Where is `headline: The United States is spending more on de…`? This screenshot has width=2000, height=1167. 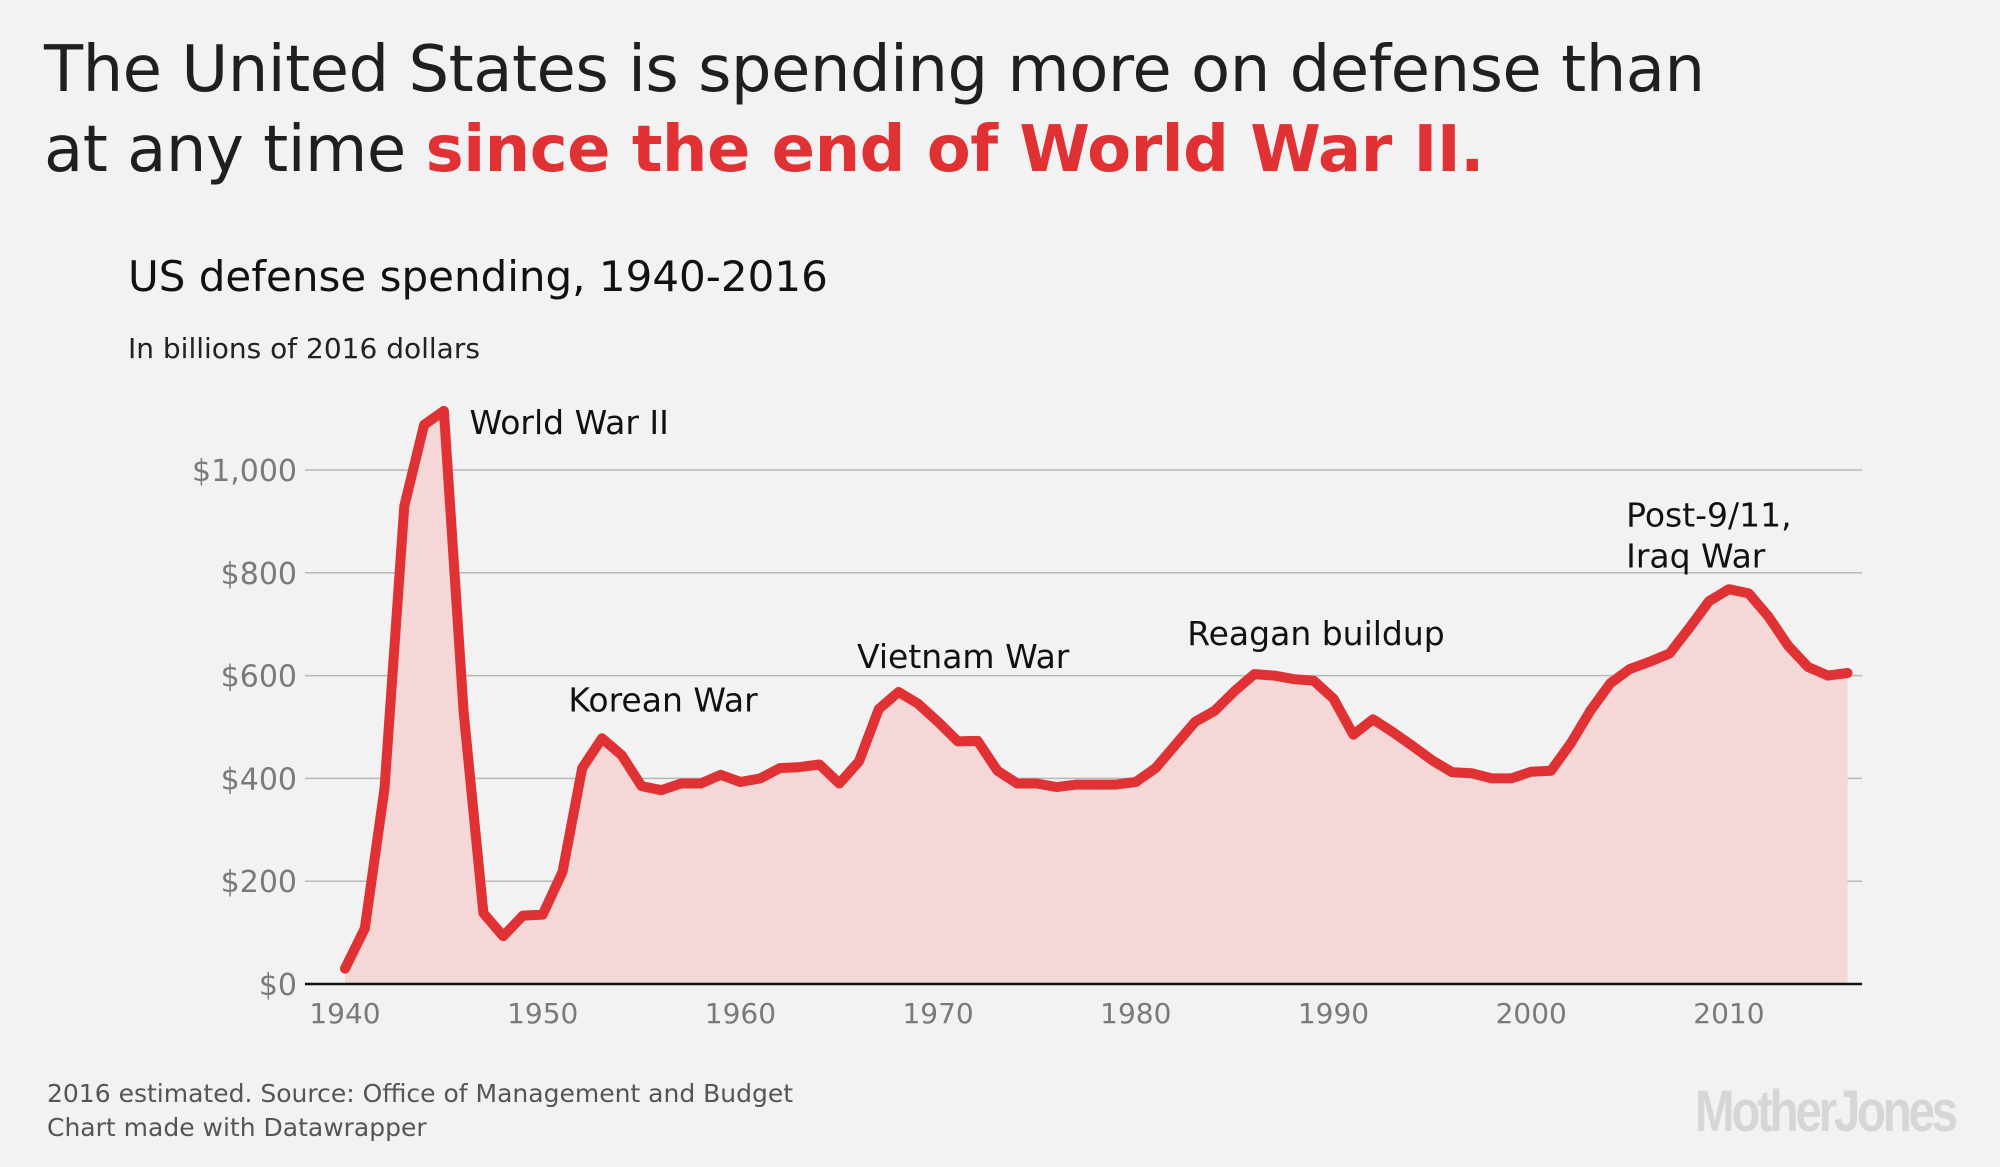
headline: The United States is spending more on de… is located at coordinates (874, 110).